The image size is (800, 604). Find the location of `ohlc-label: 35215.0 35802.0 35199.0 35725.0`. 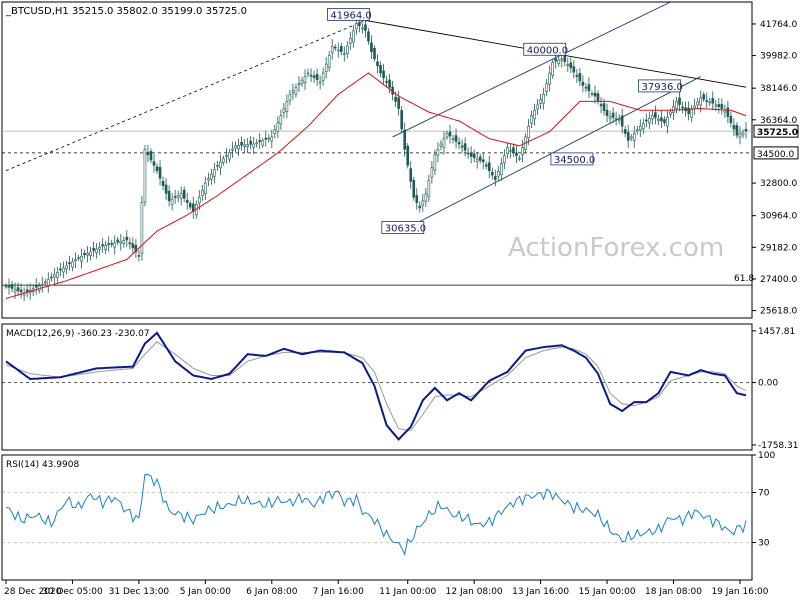

ohlc-label: 35215.0 35802.0 35199.0 35725.0 is located at coordinates (159, 11).